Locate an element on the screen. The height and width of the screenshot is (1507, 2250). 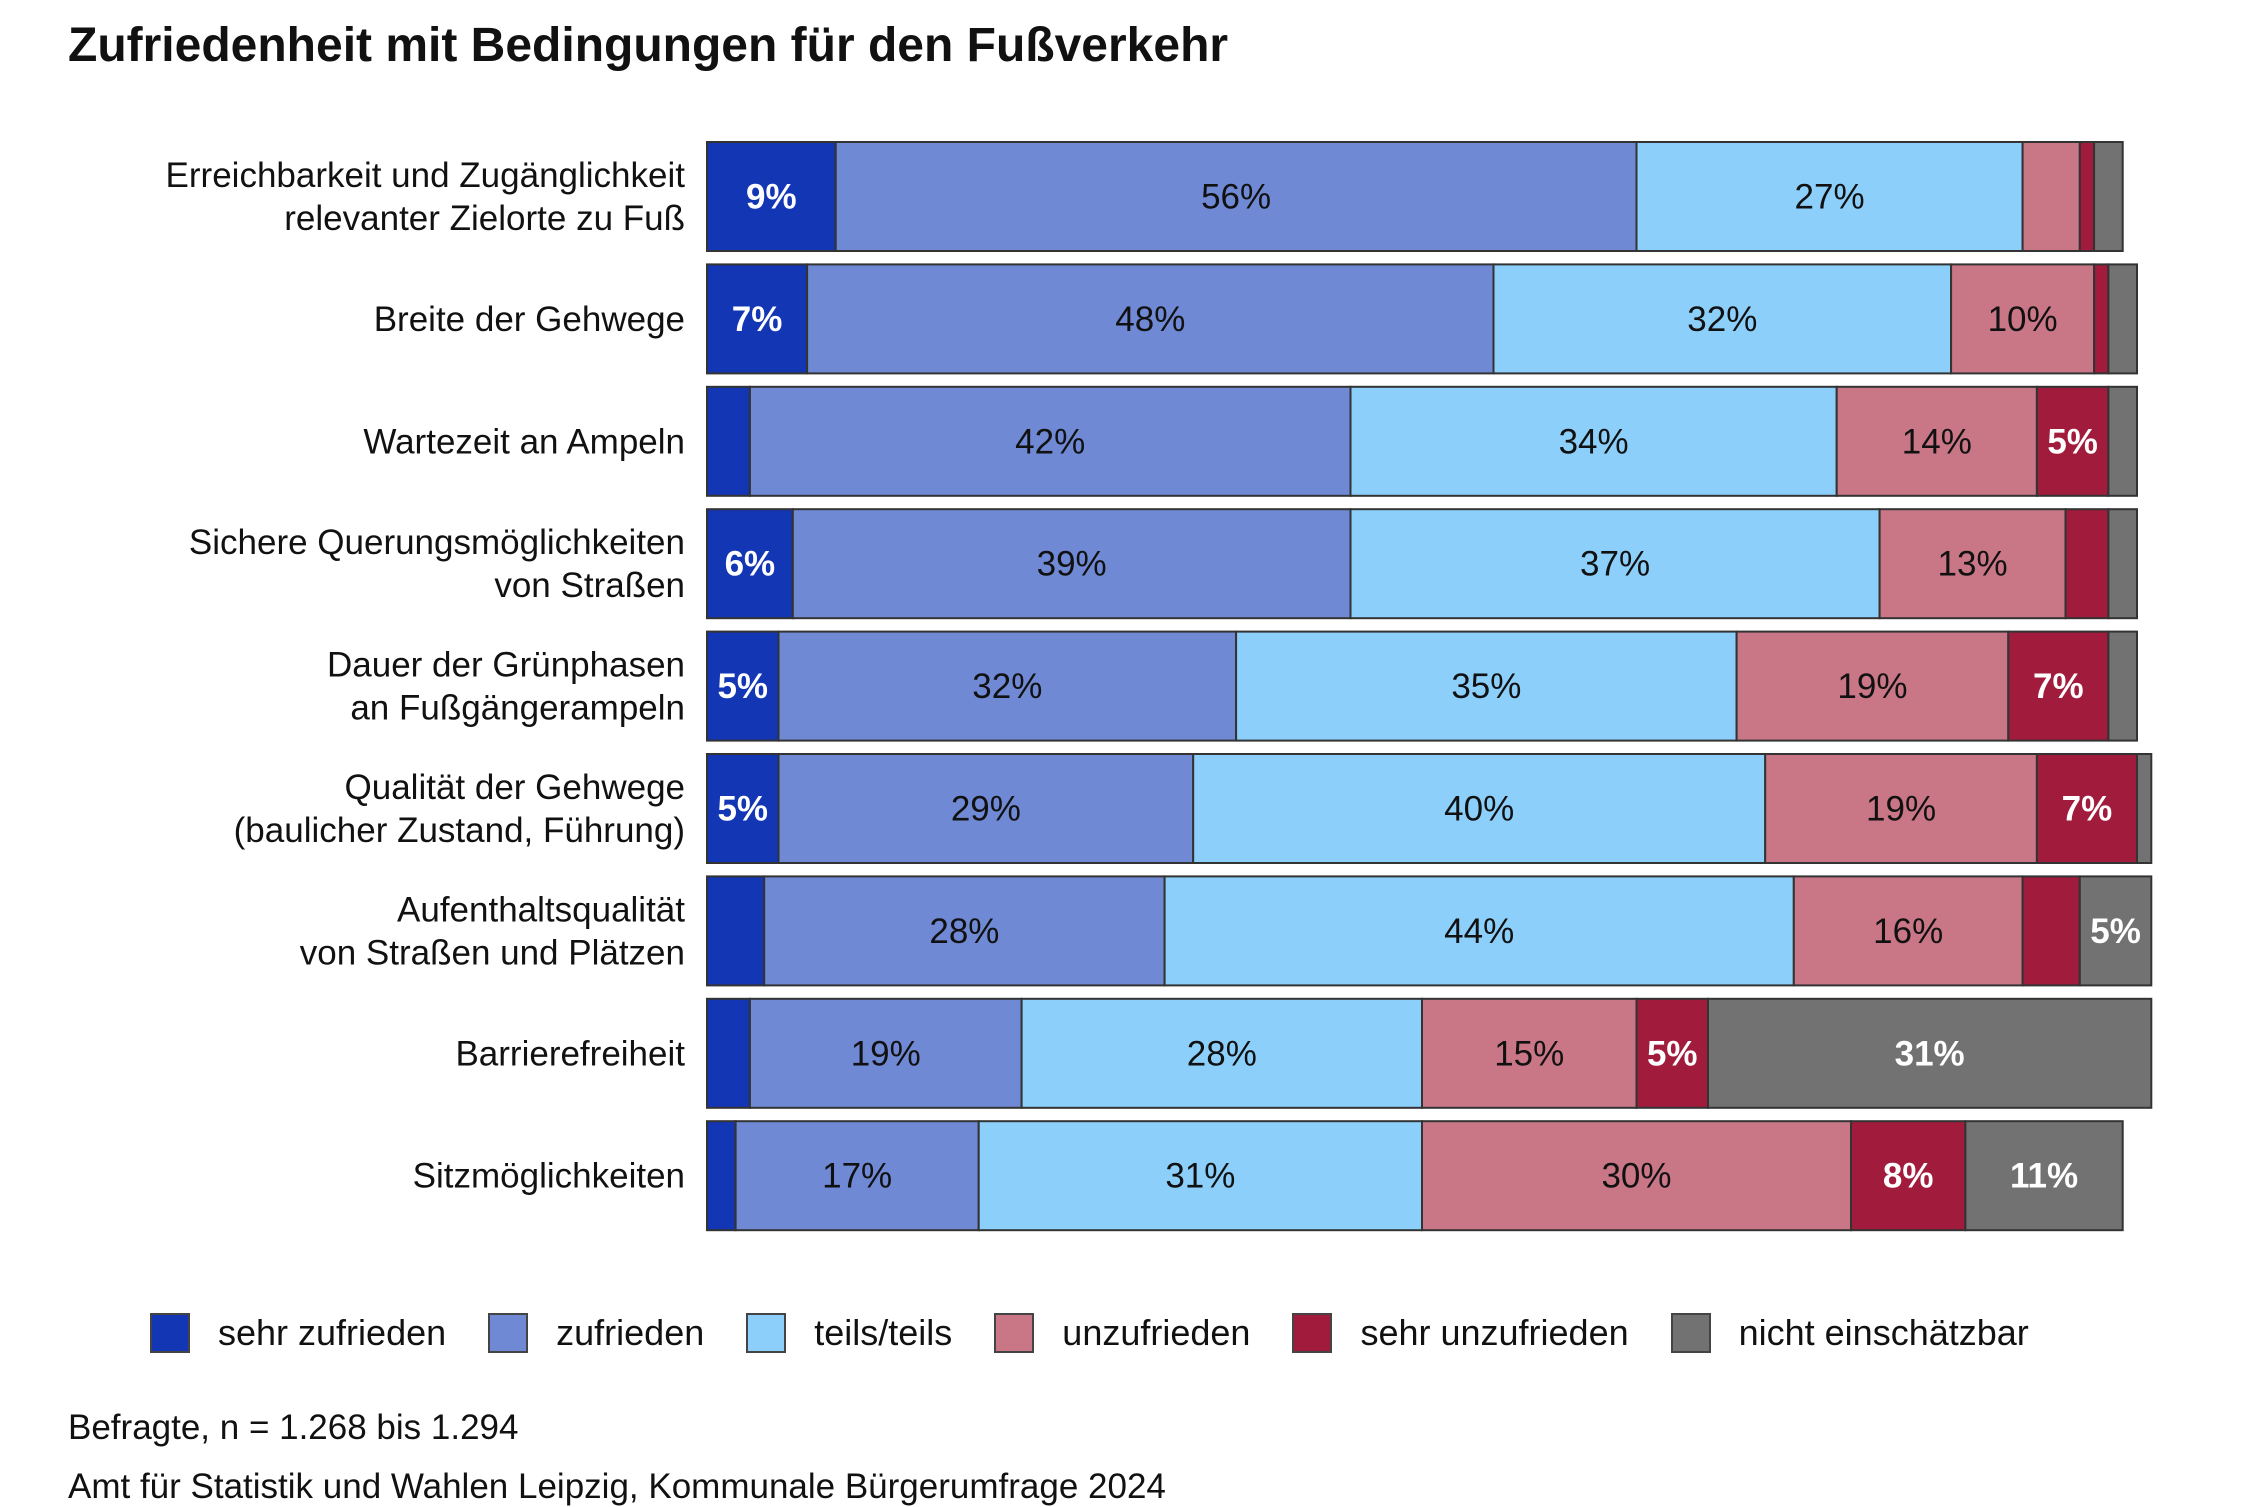
category-label: (baulicher Zustand, Führung) is located at coordinates (459, 830).